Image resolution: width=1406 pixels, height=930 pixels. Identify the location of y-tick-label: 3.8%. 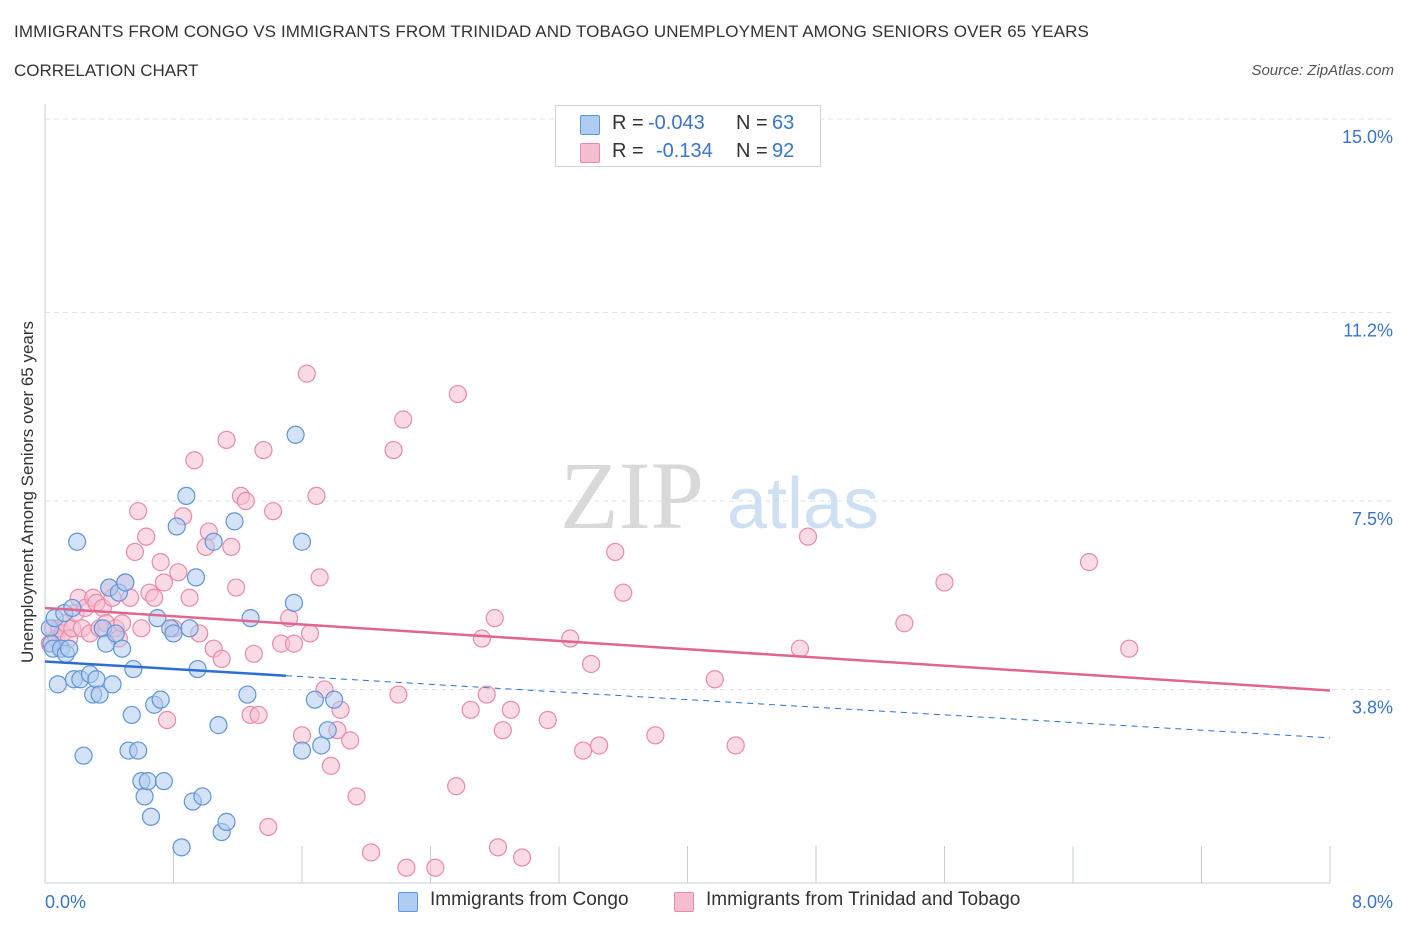
(1372, 707).